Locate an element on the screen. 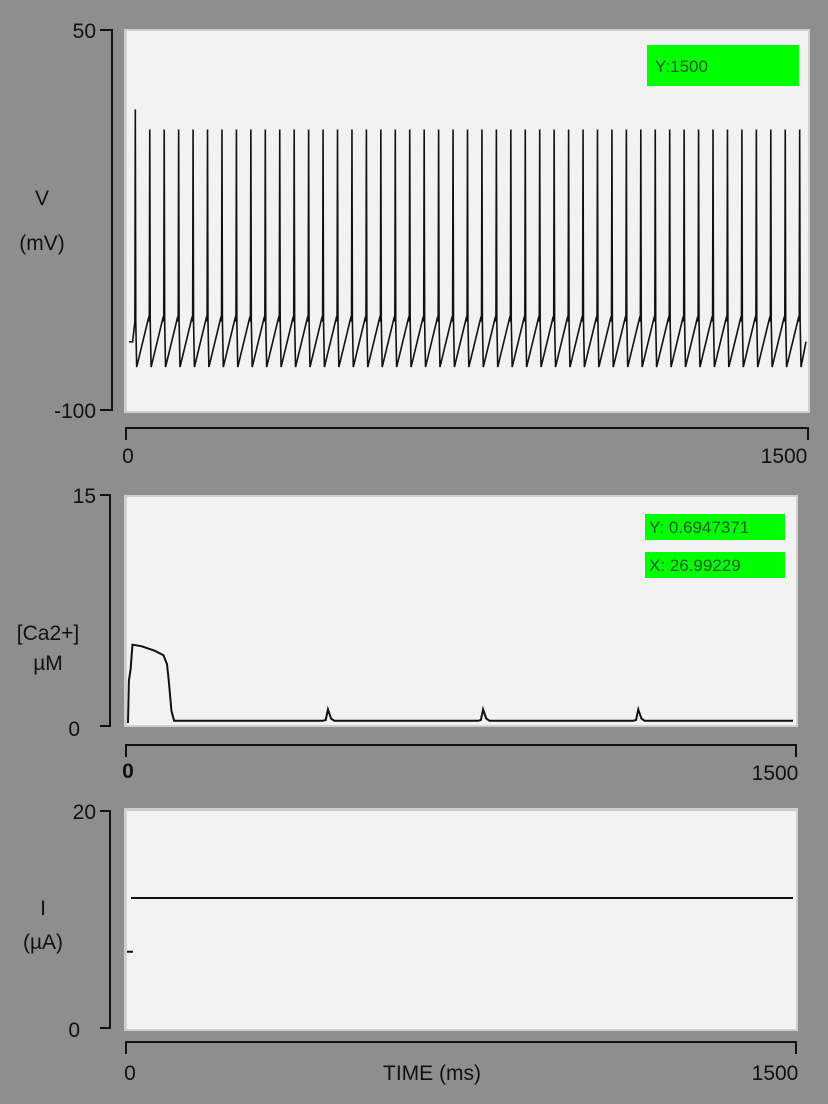  voltage-ytick-max: 50 is located at coordinates (84, 31).